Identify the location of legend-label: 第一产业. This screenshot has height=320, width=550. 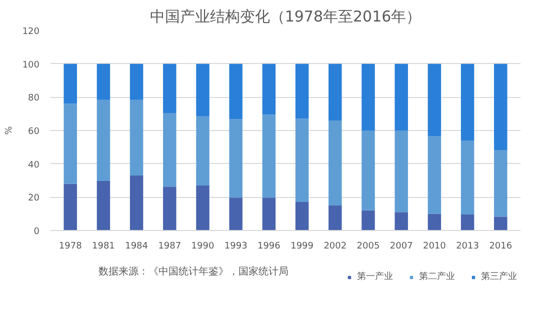
(375, 276).